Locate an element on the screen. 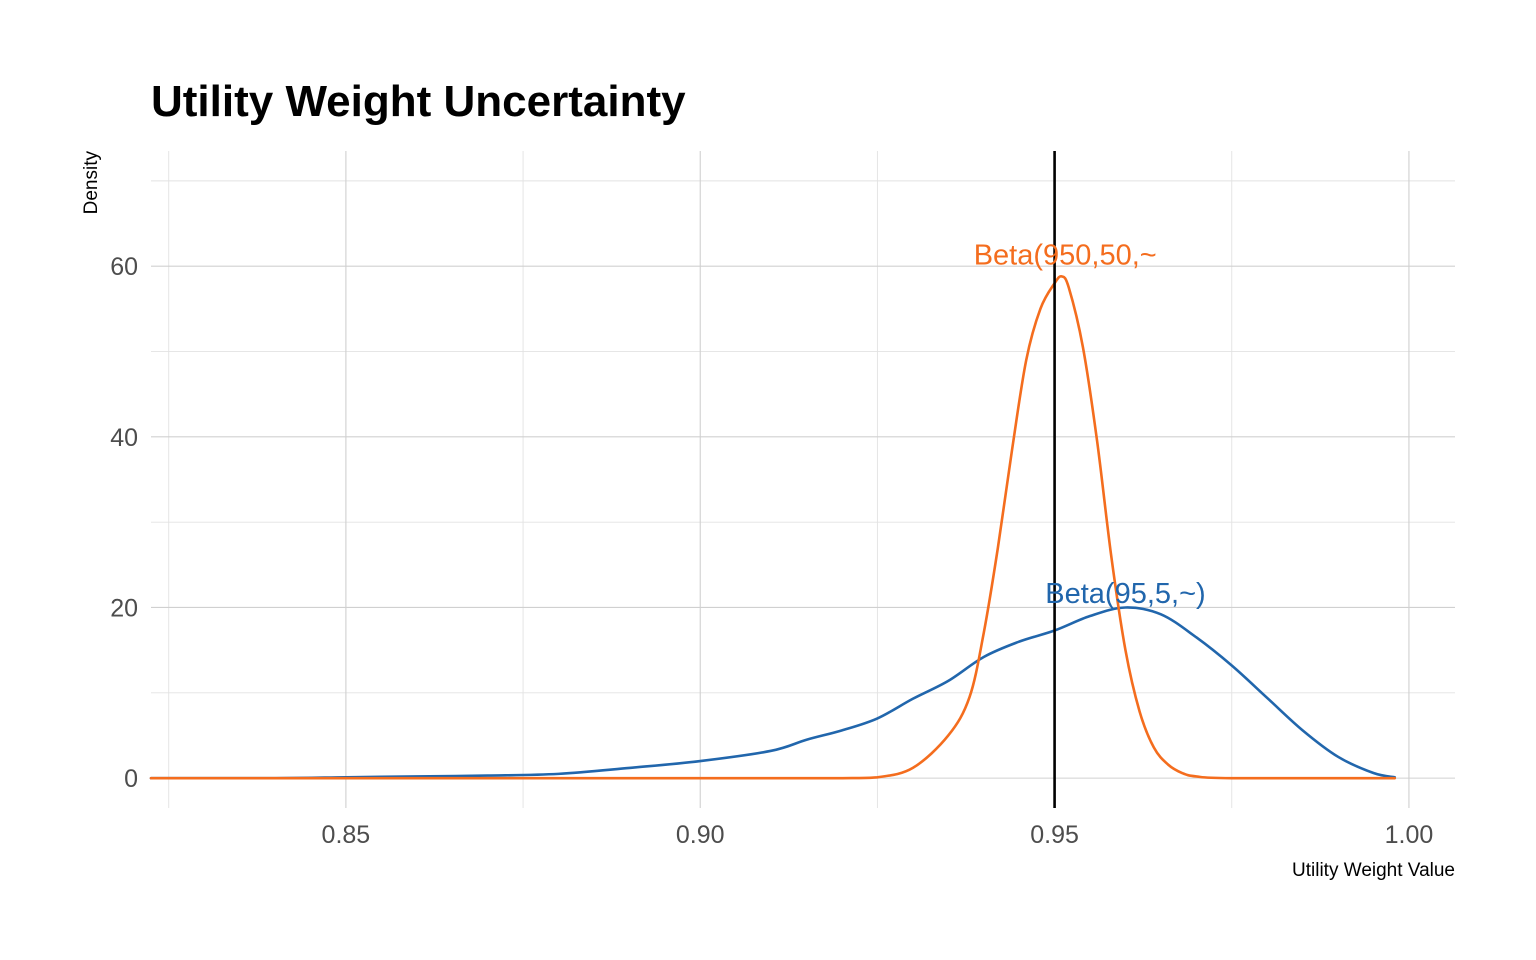 The image size is (1536, 960). series-label-1: Beta(950,50,~ is located at coordinates (1065, 255).